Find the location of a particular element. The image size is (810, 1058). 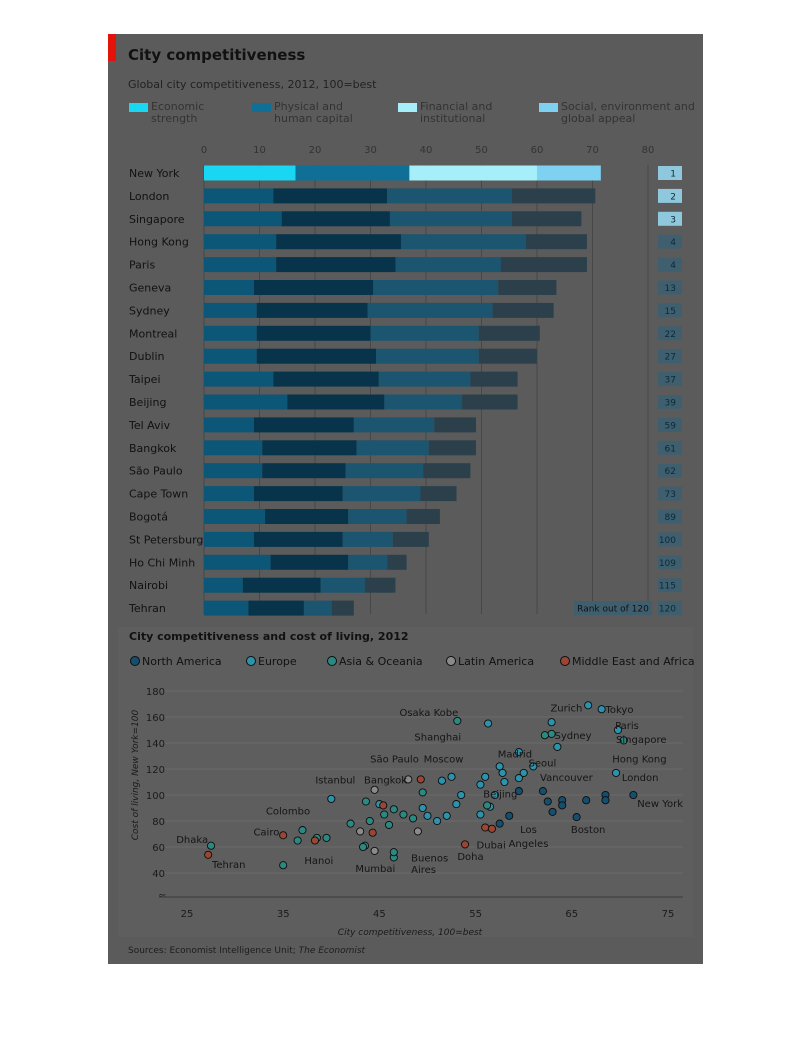

scatter-point-latin-america is located at coordinates (408, 779).